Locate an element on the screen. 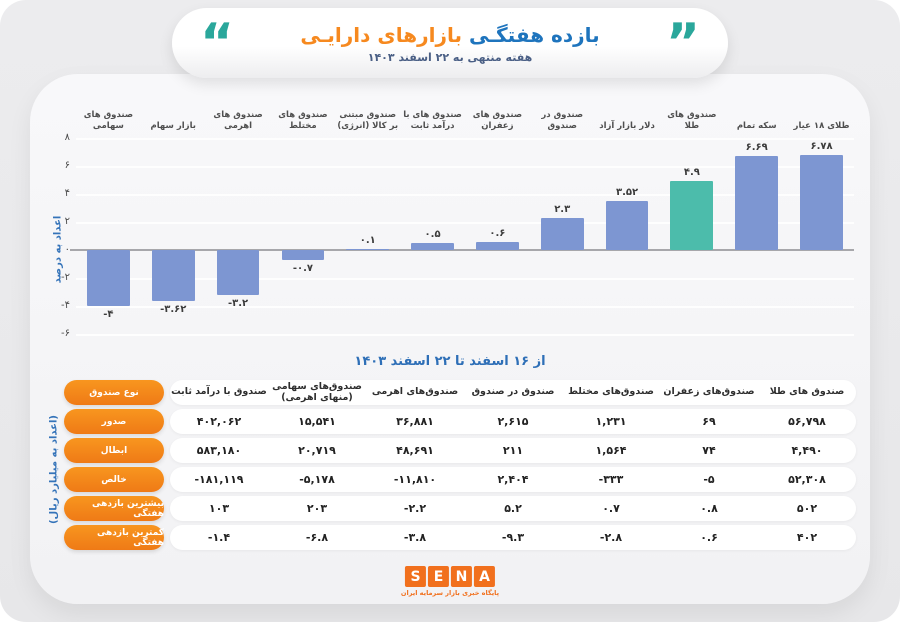 This screenshot has width=900, height=622. table-cell: ۲,۴۰۴ is located at coordinates (513, 479).